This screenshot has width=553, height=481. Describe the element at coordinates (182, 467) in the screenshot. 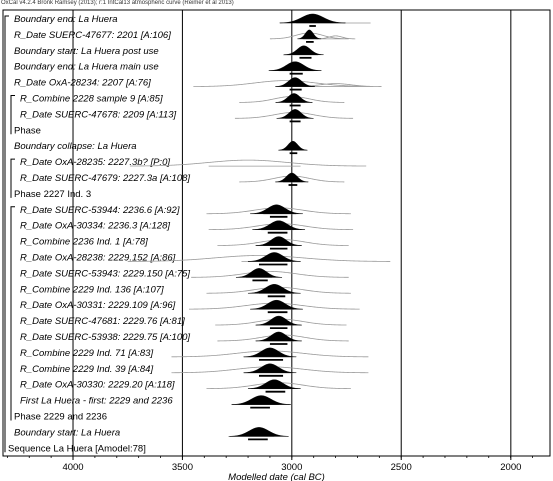

I see `tick-label-3500: 3500` at that location.